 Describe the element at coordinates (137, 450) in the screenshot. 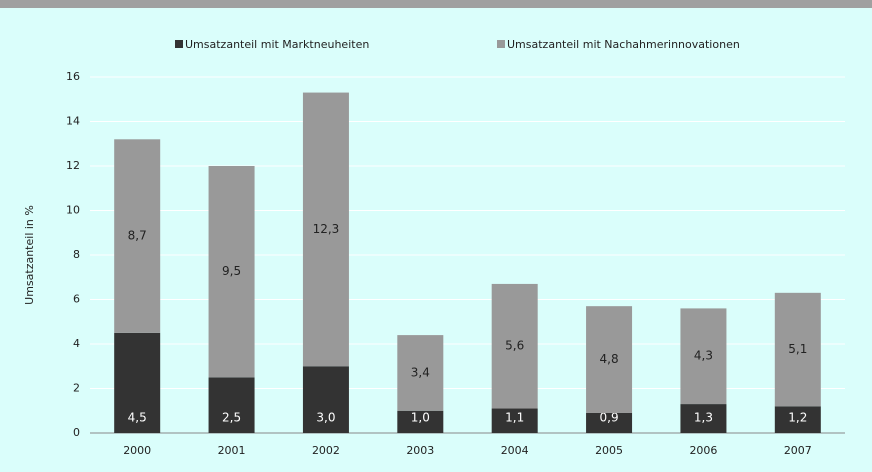

I see `x-tick-label: 2000` at that location.